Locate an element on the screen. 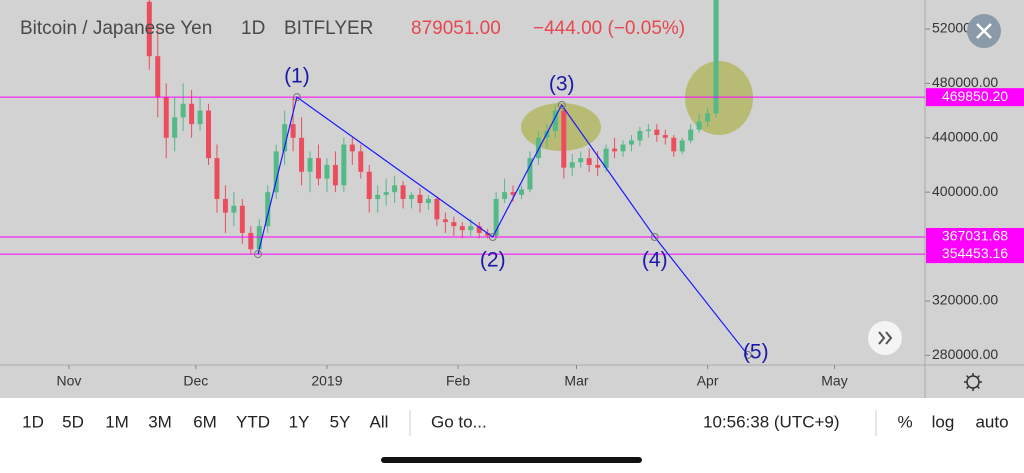 This screenshot has height=473, width=1024. range-button: 1D is located at coordinates (33, 421).